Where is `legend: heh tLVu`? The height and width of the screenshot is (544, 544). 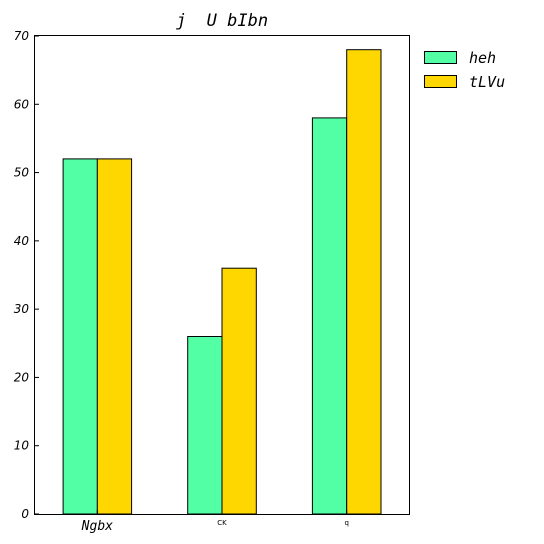 legend: heh tLVu is located at coordinates (464, 70).